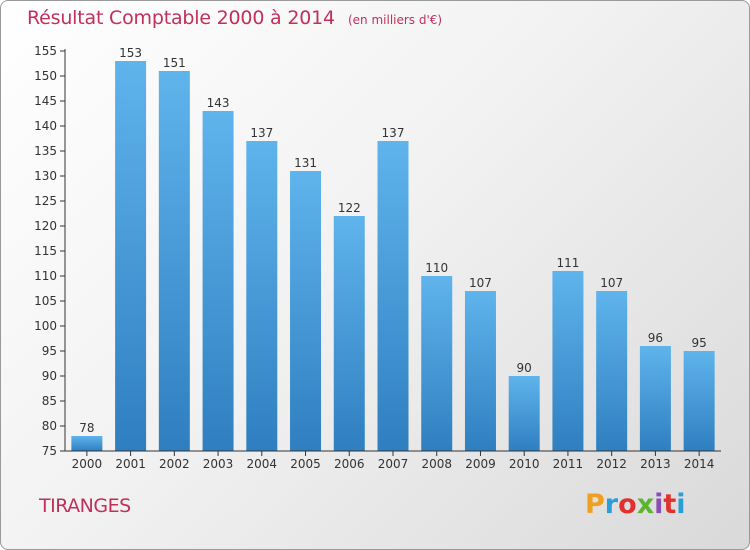 This screenshot has height=550, width=750. Describe the element at coordinates (49, 376) in the screenshot. I see `y-tick-label: 90` at that location.